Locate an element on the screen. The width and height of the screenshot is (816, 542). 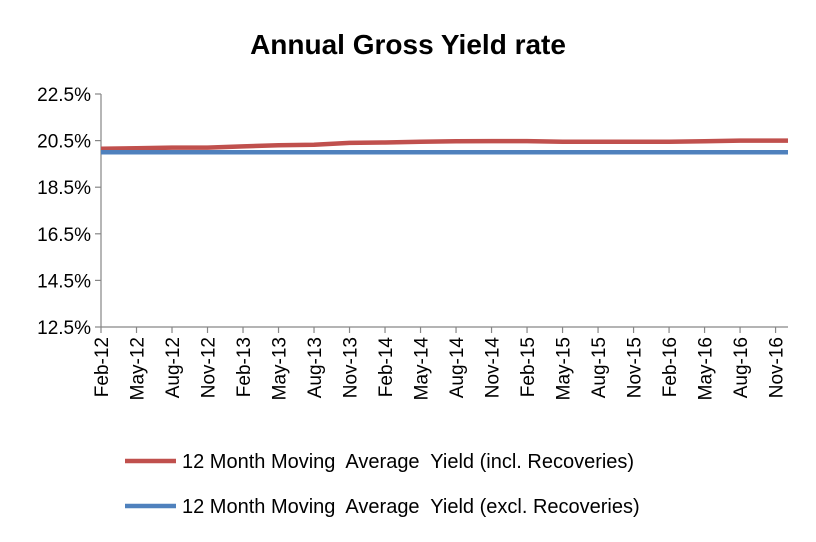
y-tick-label: 14.5% is located at coordinates (64, 281).